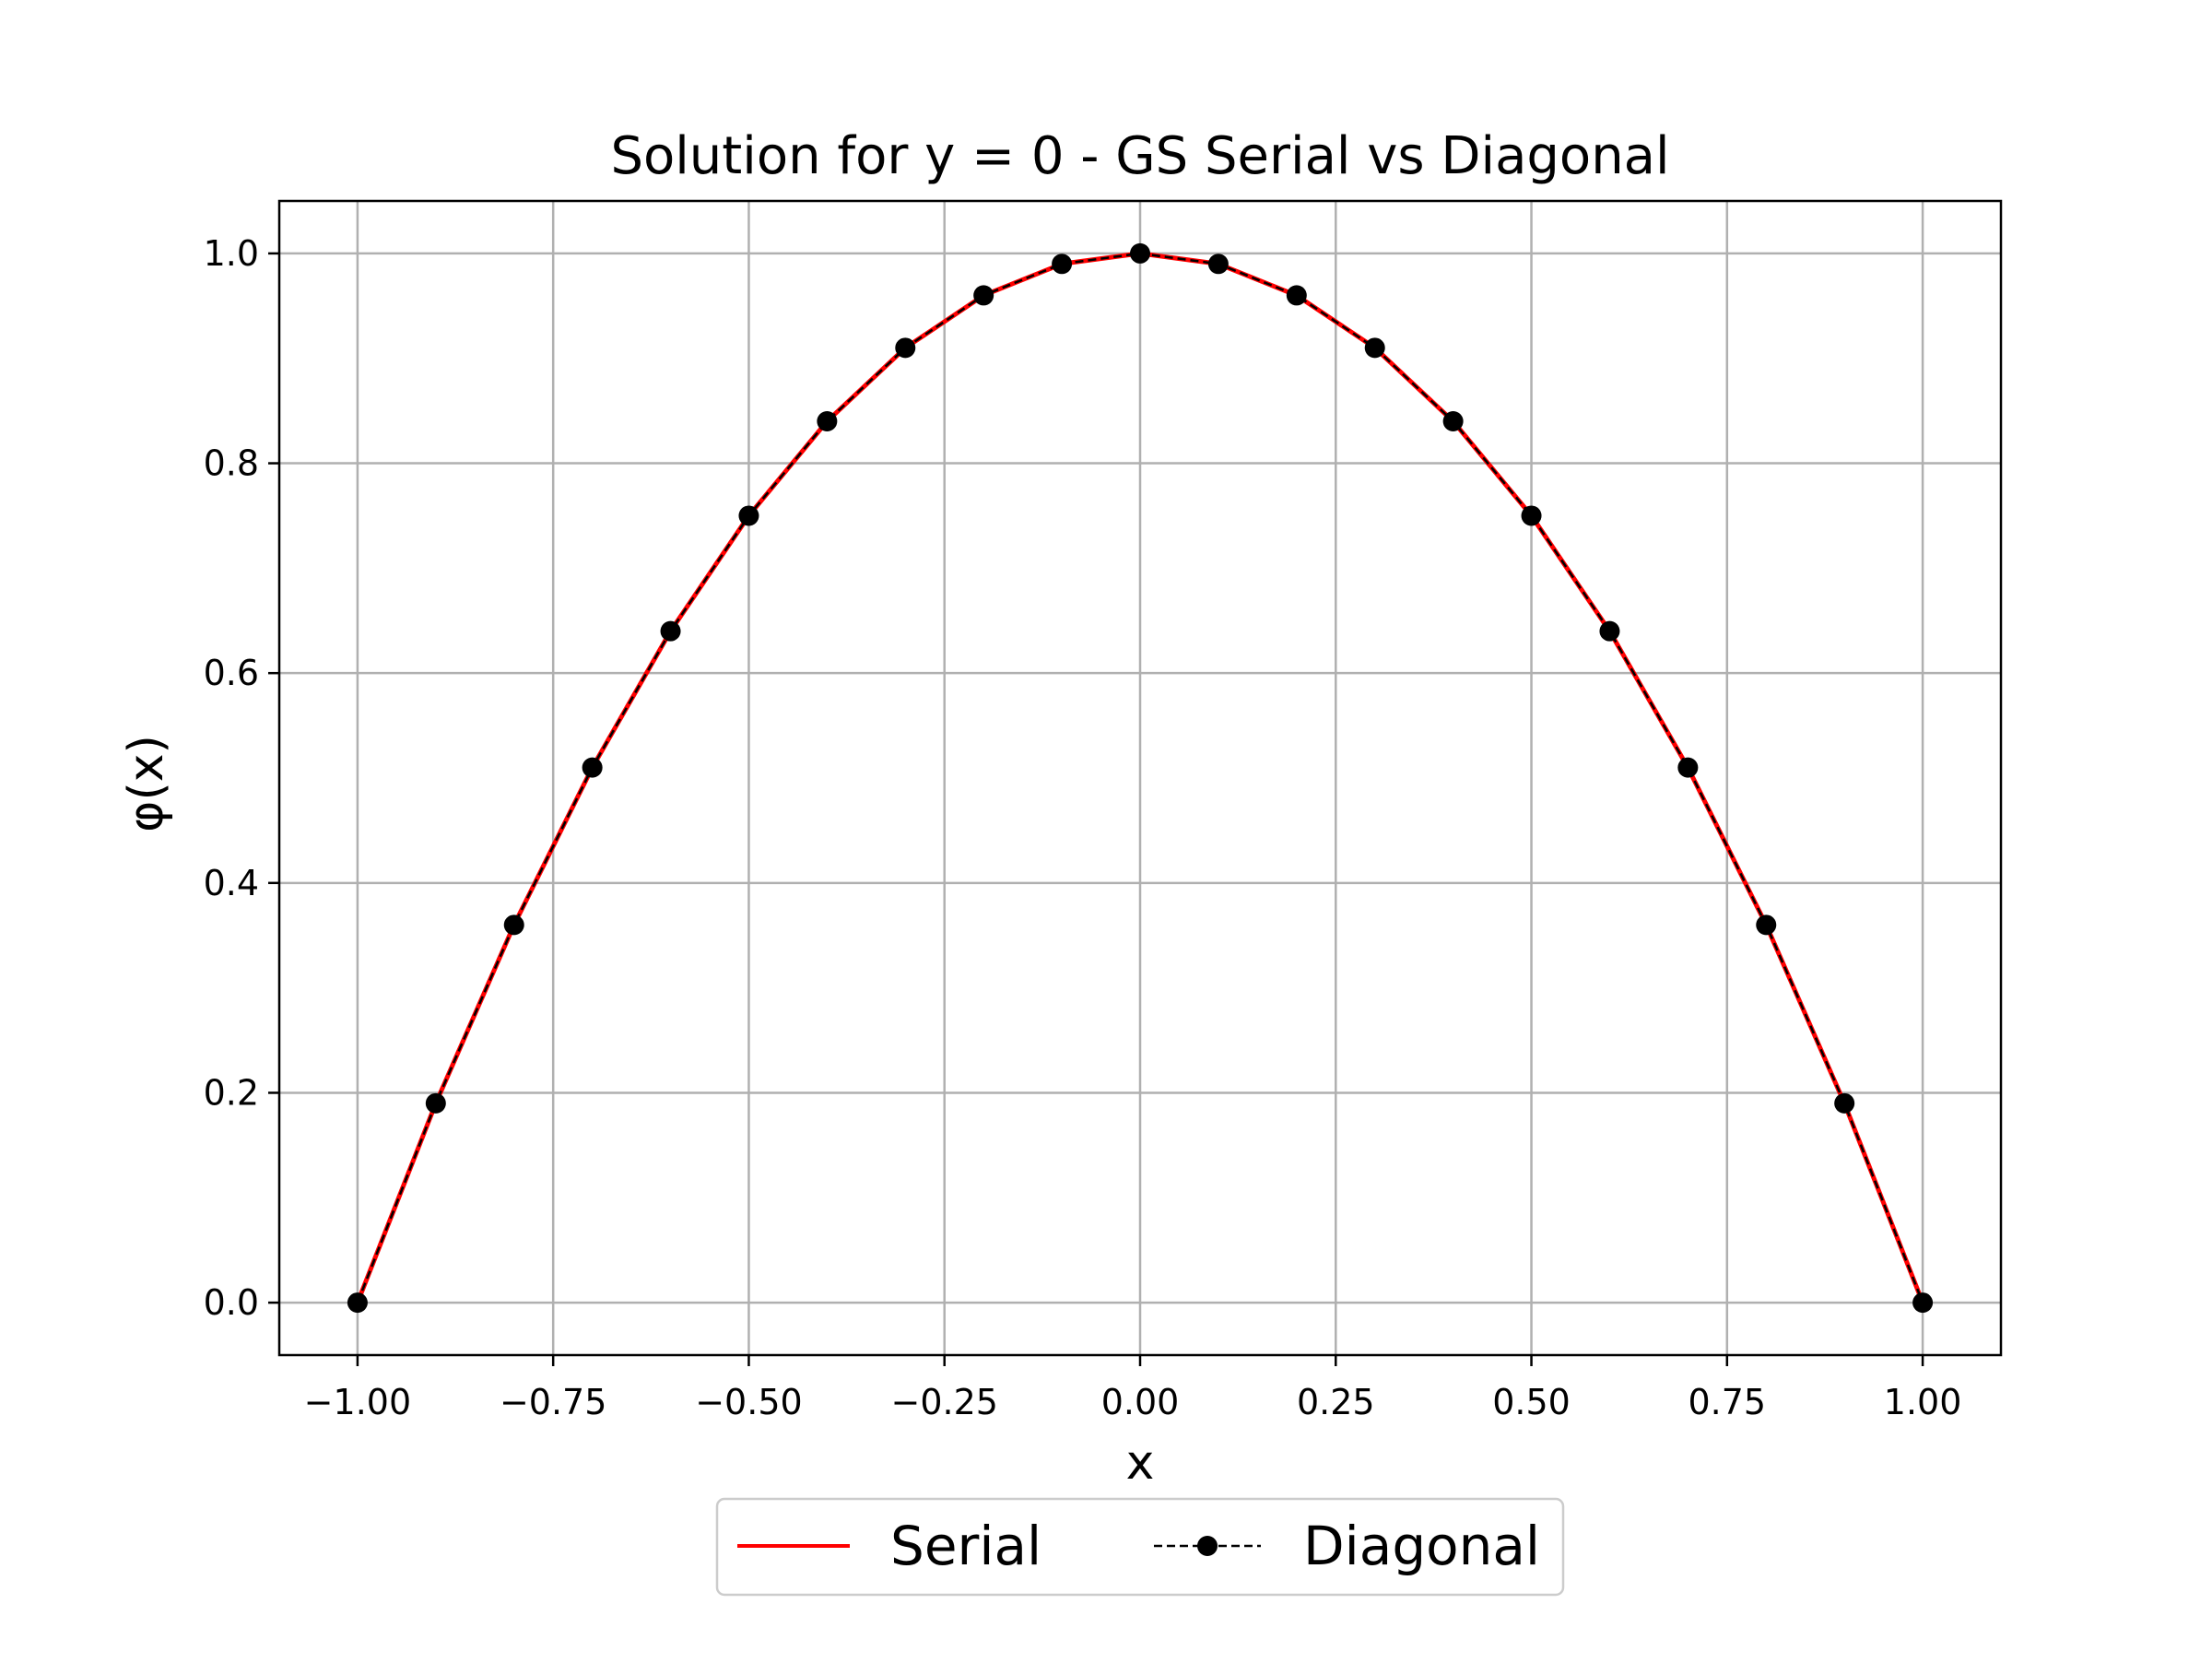 This screenshot has height=1663, width=2212. What do you see at coordinates (357, 1402) in the screenshot?
I see `x-tick-label: −1.00` at bounding box center [357, 1402].